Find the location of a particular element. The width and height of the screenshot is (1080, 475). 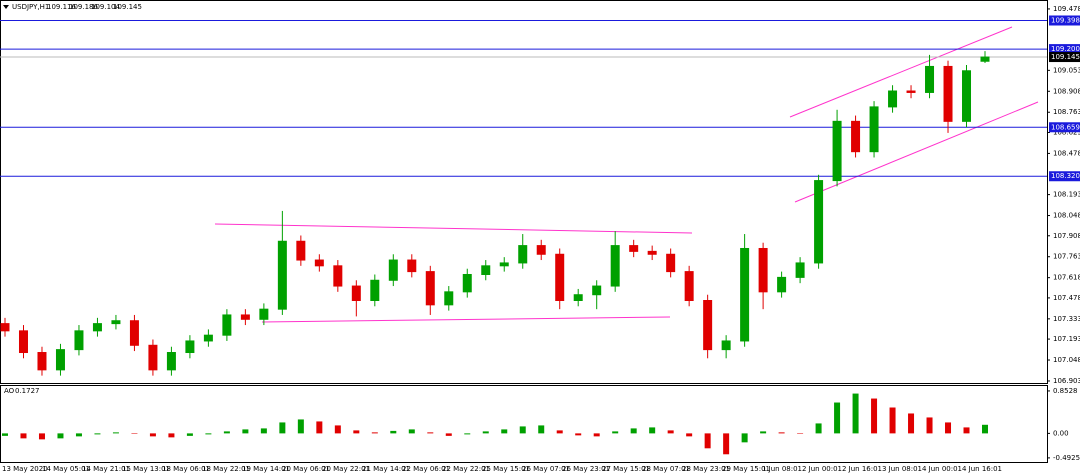

menu-arrow is located at coordinates (6, 7).